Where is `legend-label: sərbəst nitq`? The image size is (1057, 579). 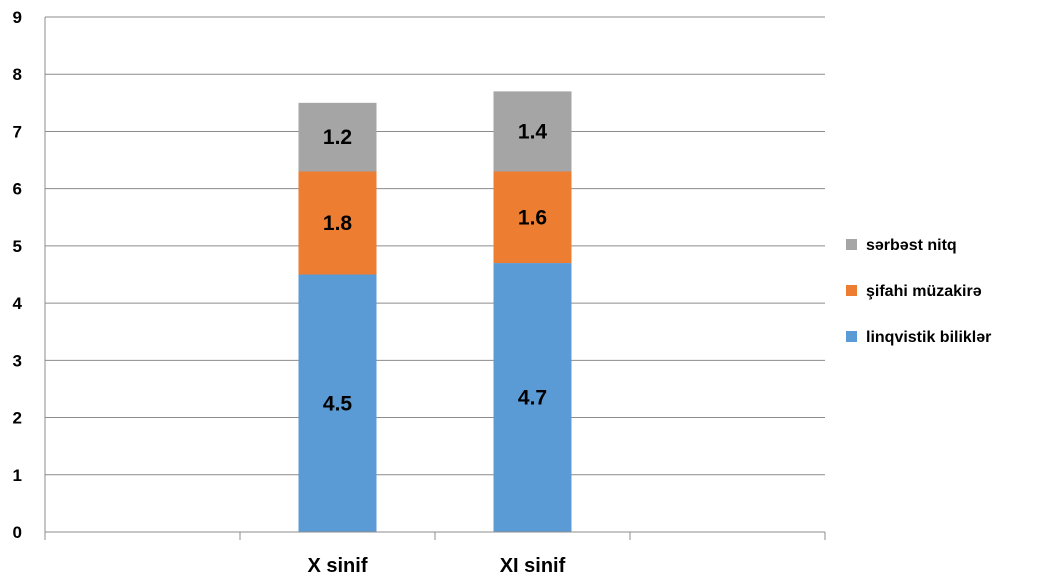
legend-label: sərbəst nitq is located at coordinates (911, 245).